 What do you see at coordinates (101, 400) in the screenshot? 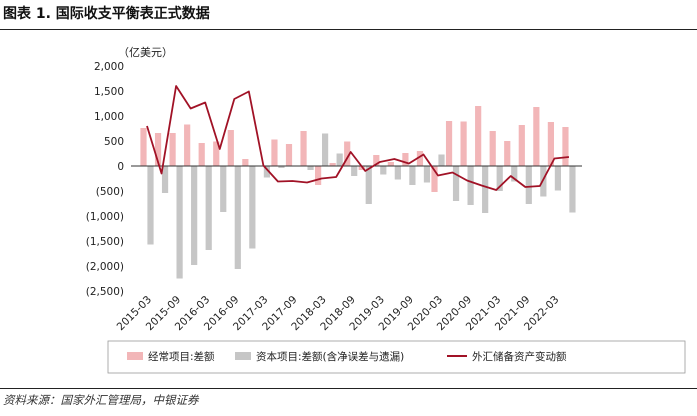
I see `source-note: 资料来源：国家外汇管理局，中银证券` at bounding box center [101, 400].